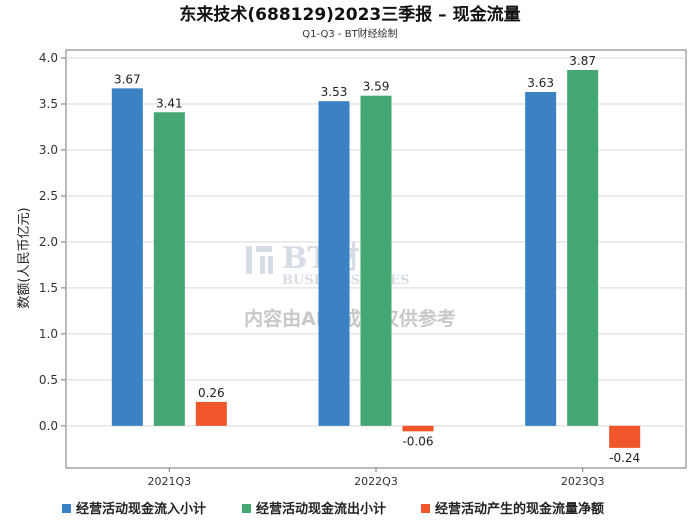  I want to click on legend: 经营活动现金流入小计 经营活动现金流出小计 经营活动产生的现金流量净额, so click(333, 509).